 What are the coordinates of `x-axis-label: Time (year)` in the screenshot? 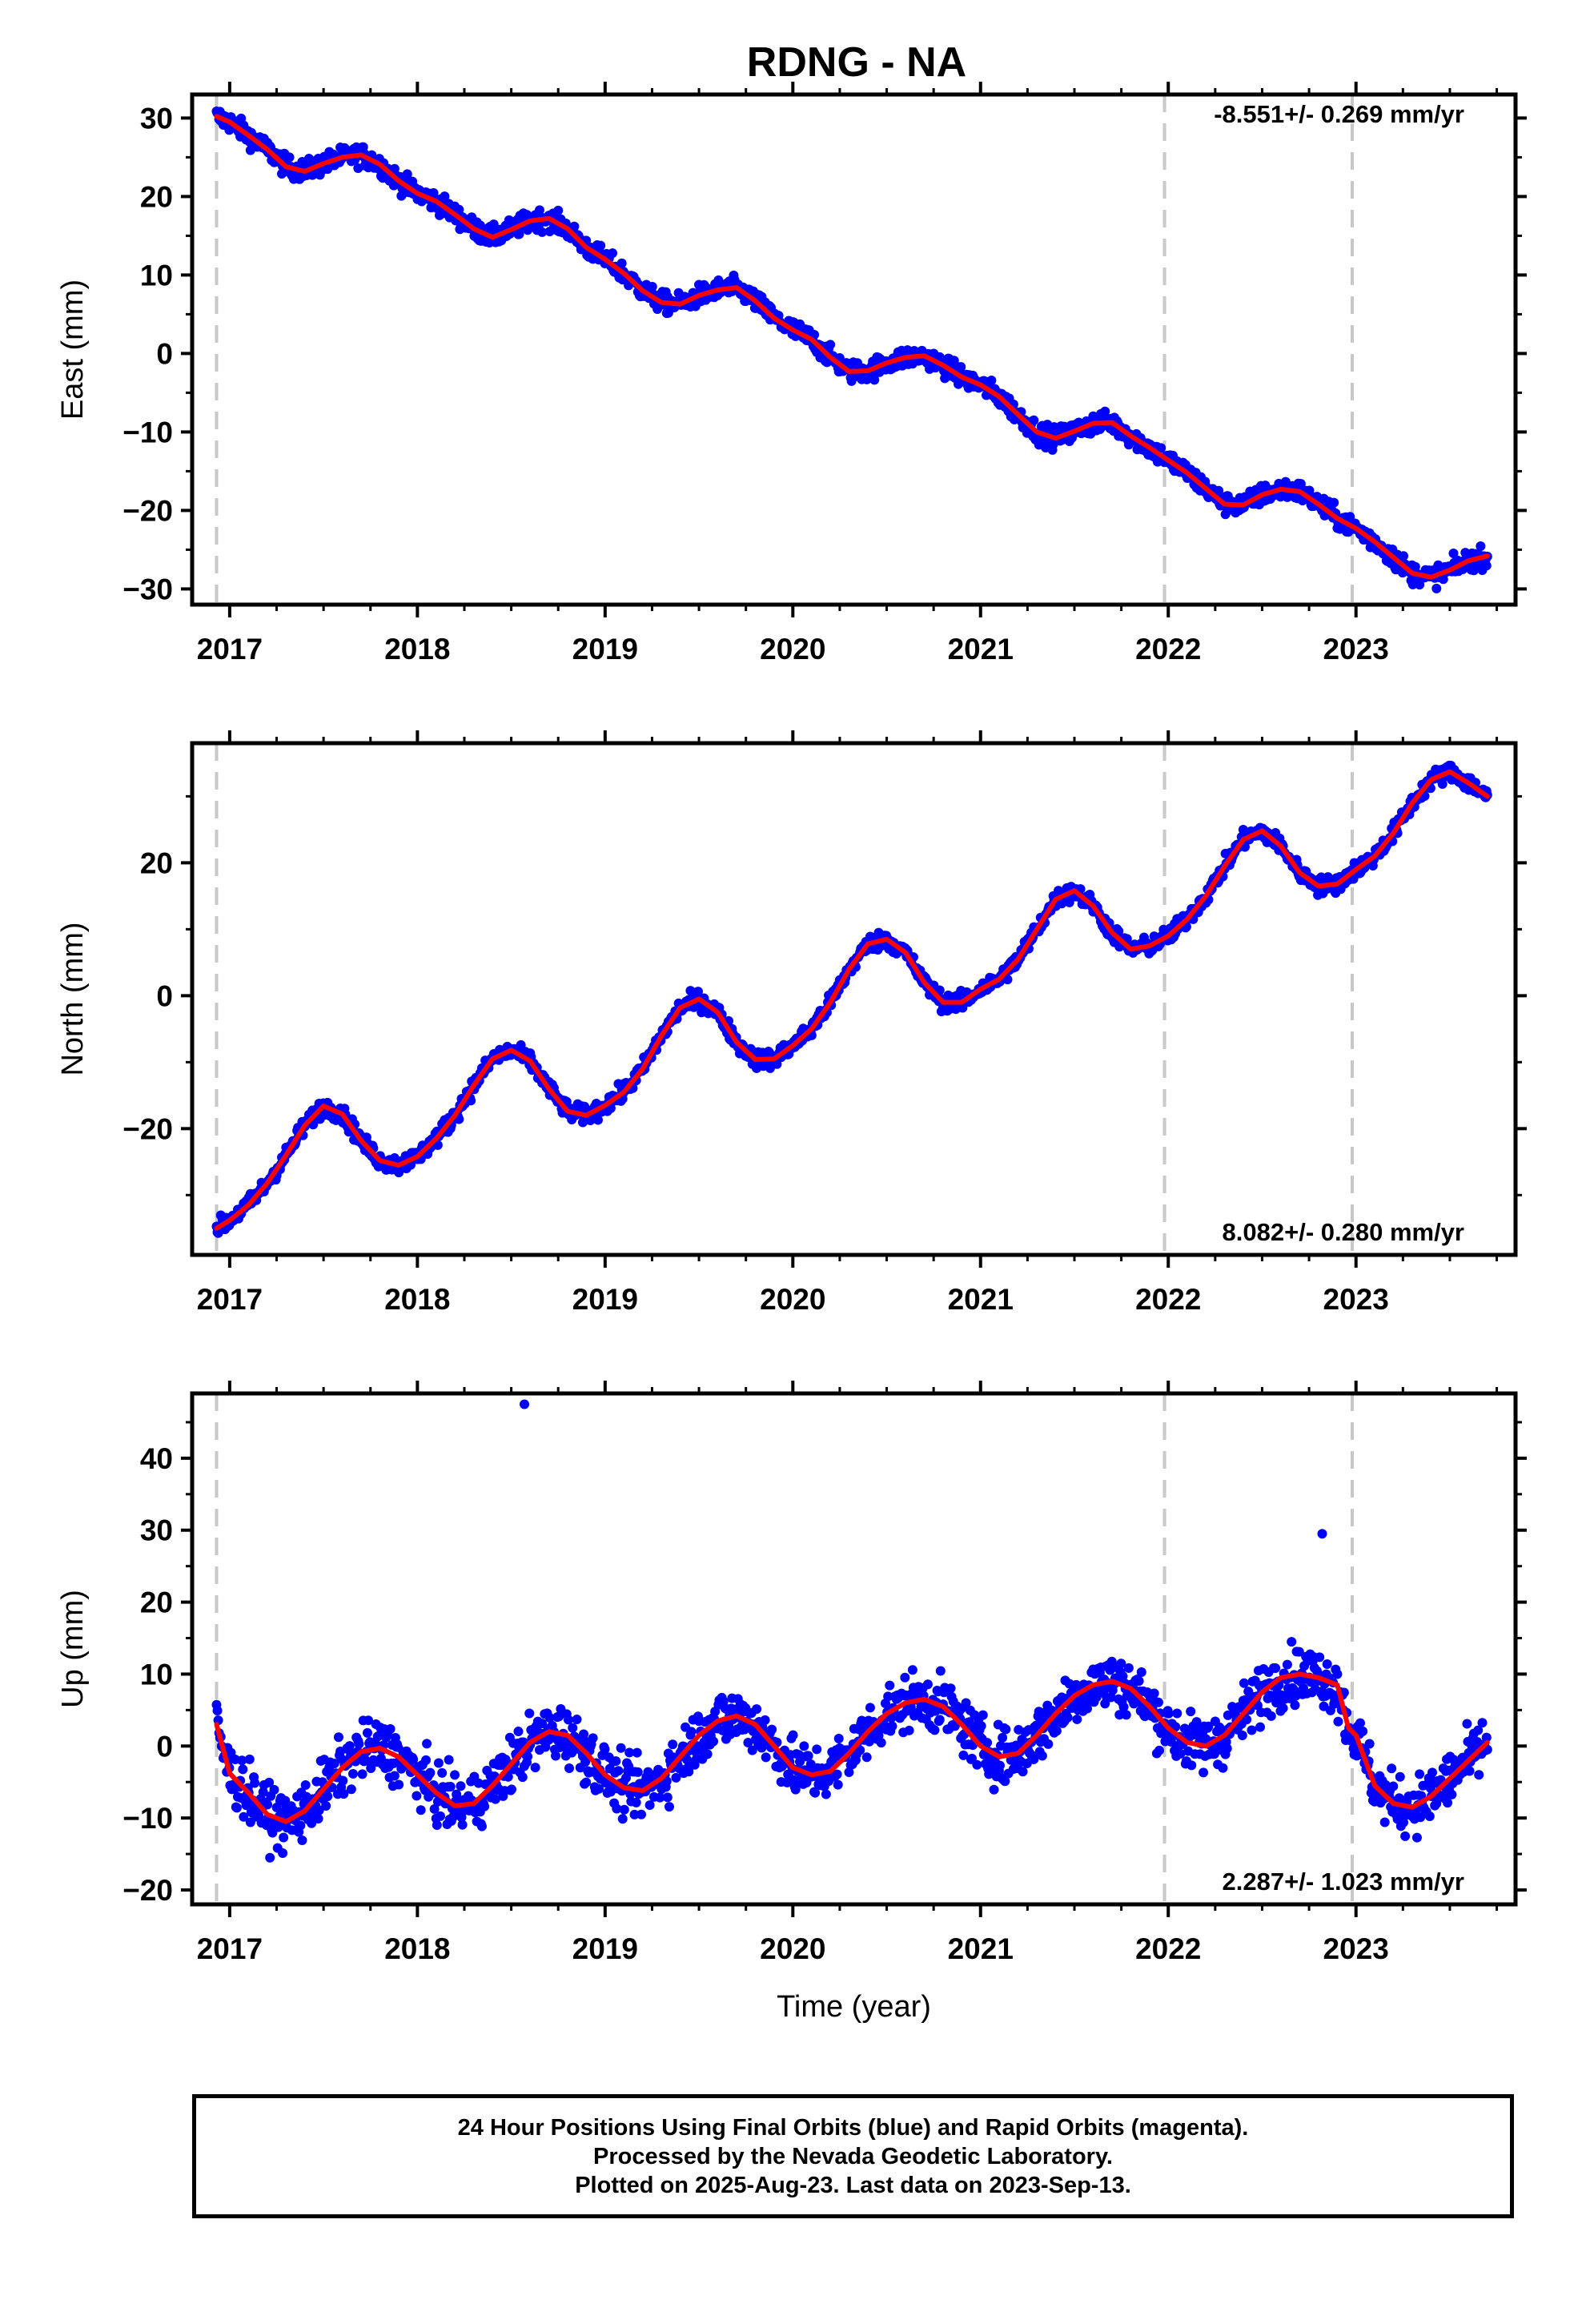 It's located at (854, 2007).